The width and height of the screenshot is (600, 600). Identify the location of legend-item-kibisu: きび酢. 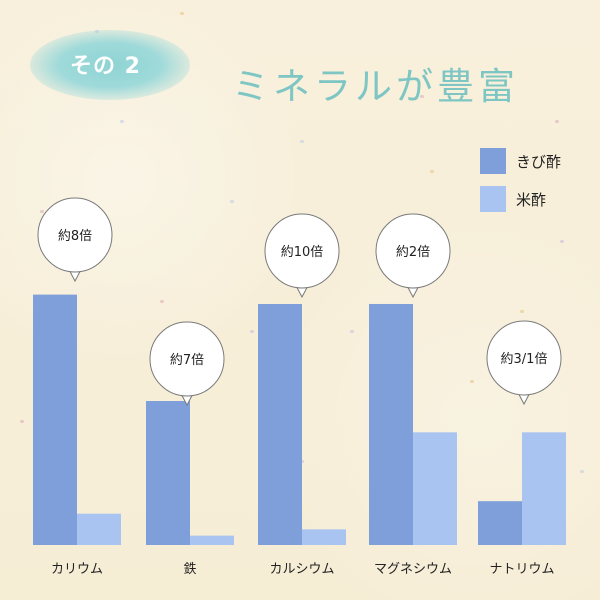
(520, 161).